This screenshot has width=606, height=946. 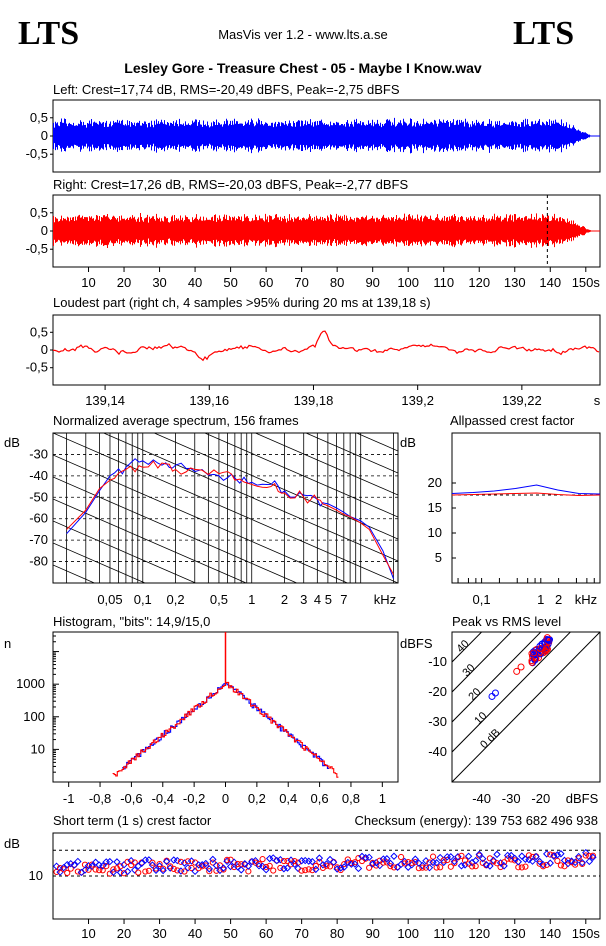 What do you see at coordinates (435, 482) in the screenshot?
I see `allpass-ytick-label: 20` at bounding box center [435, 482].